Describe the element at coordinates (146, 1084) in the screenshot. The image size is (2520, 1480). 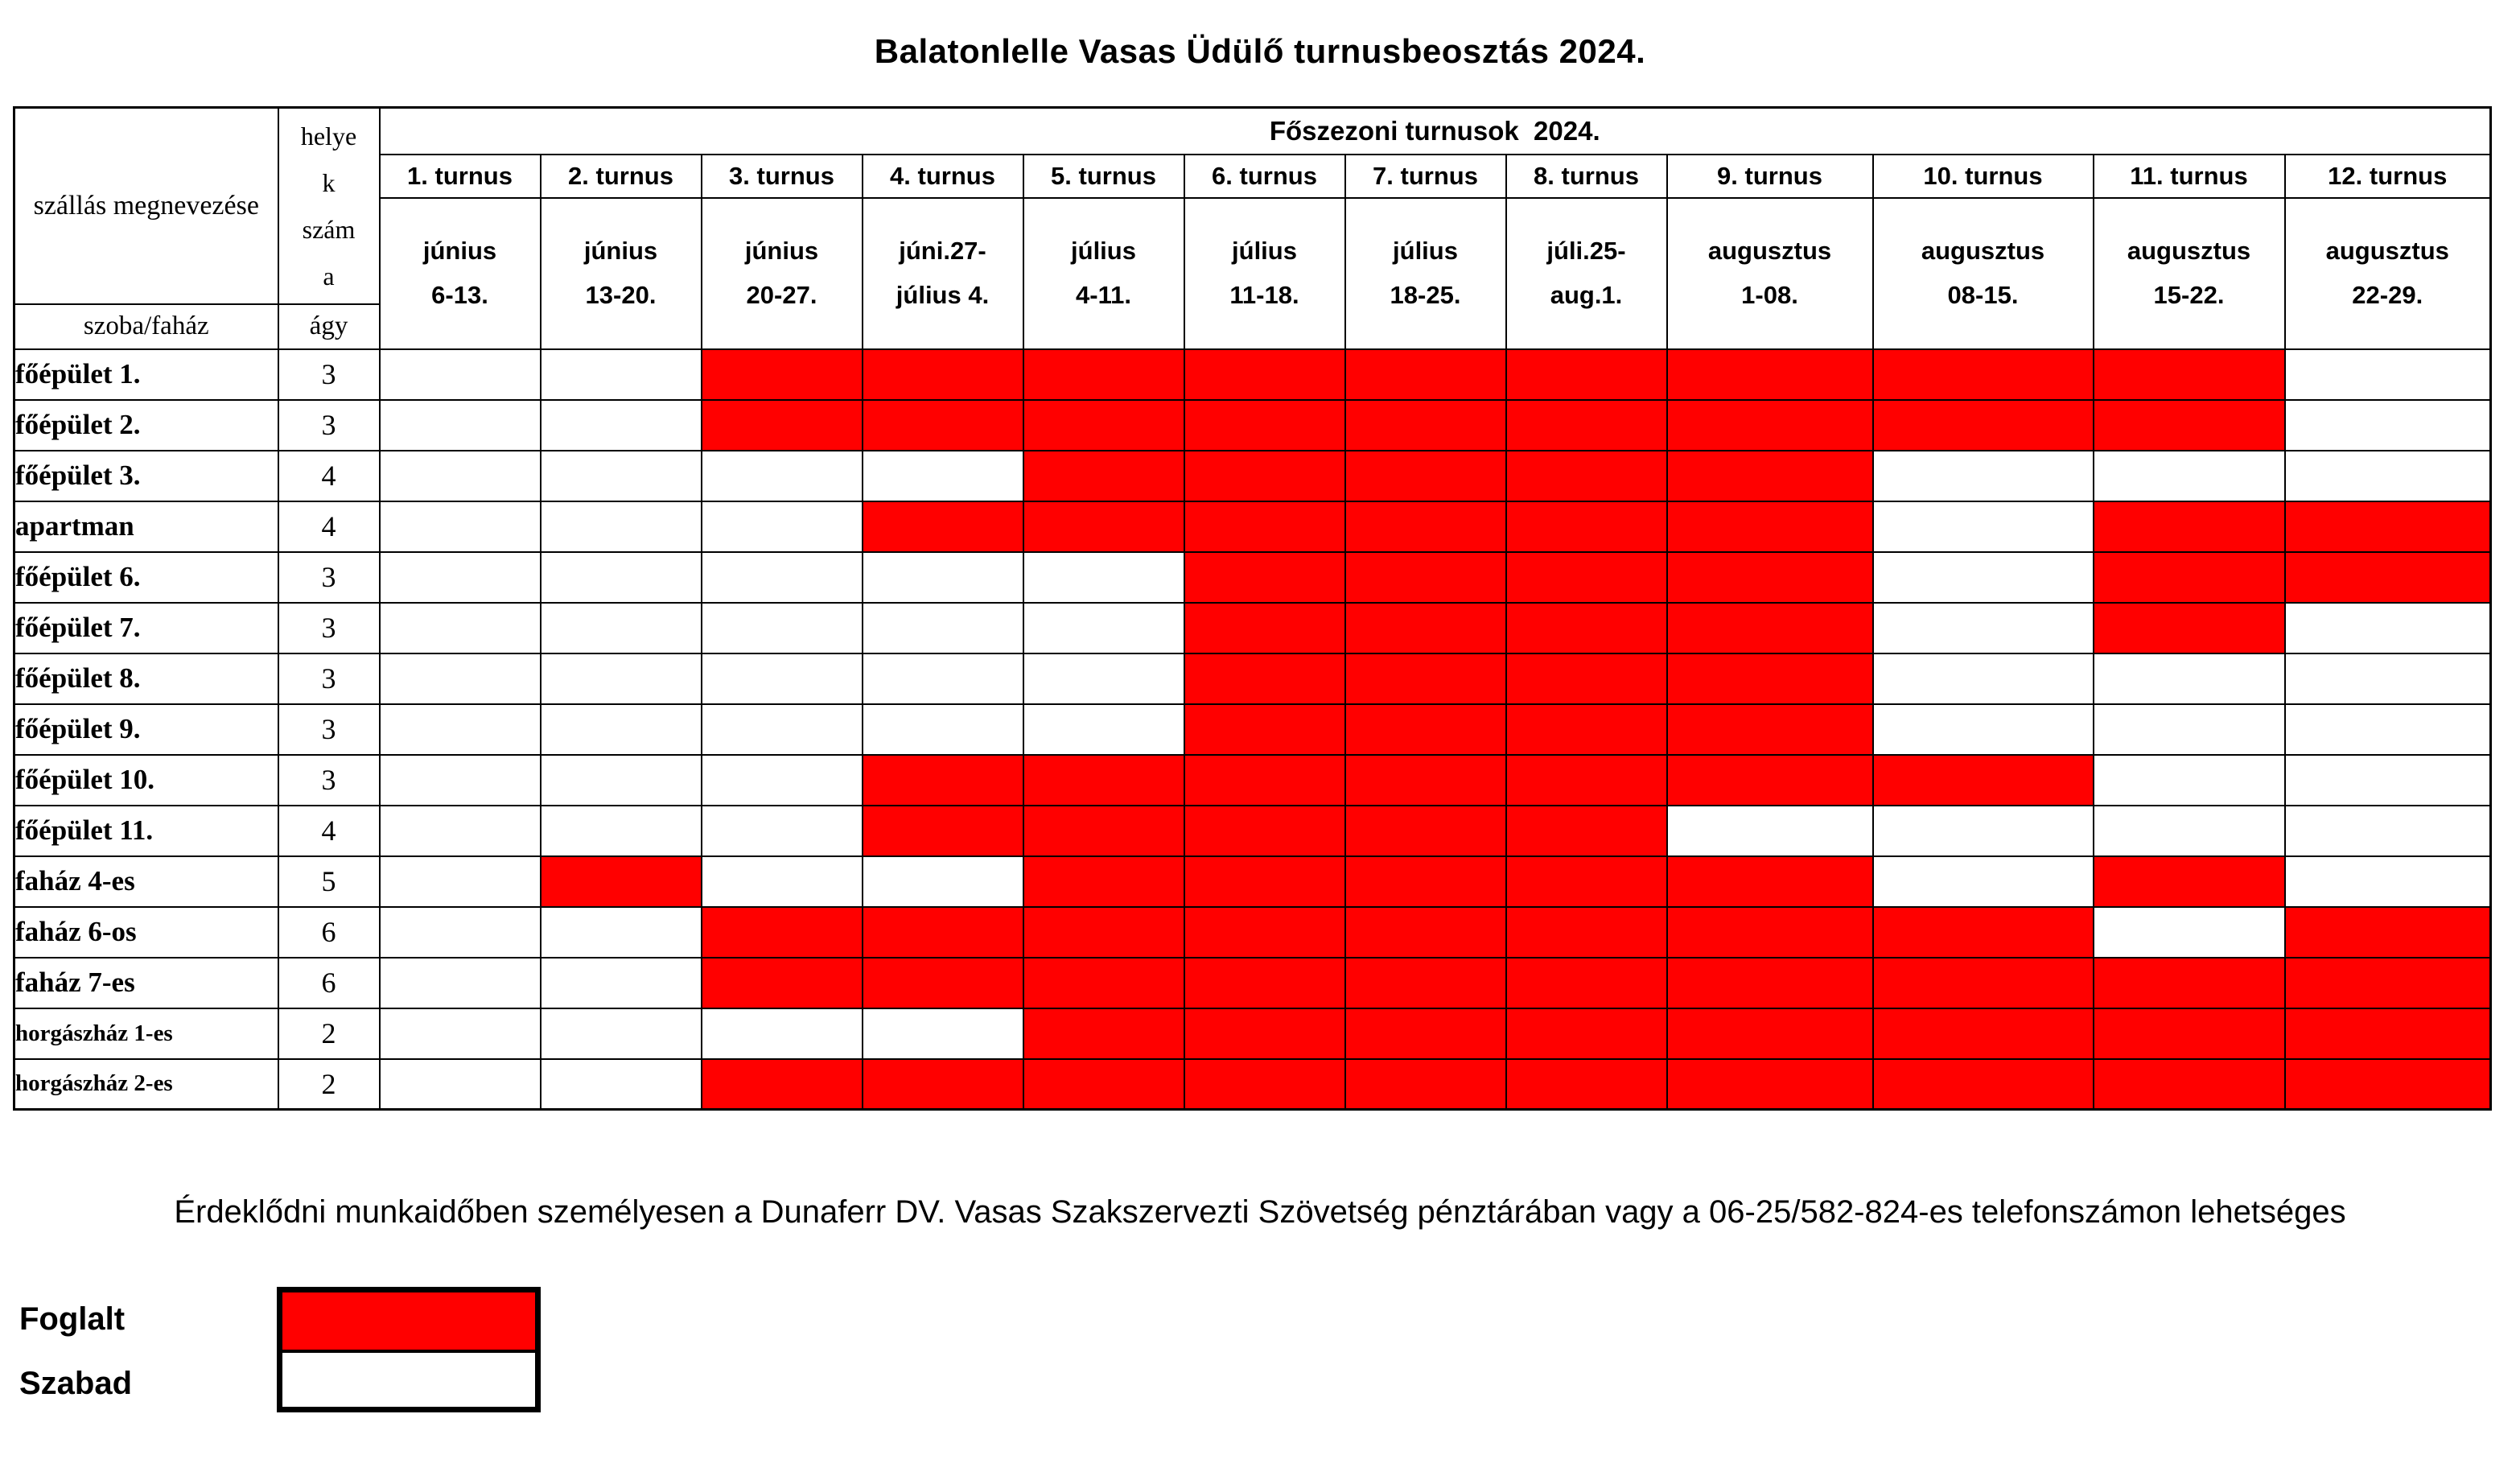
I see `room-name: horgászház 2-es` at that location.